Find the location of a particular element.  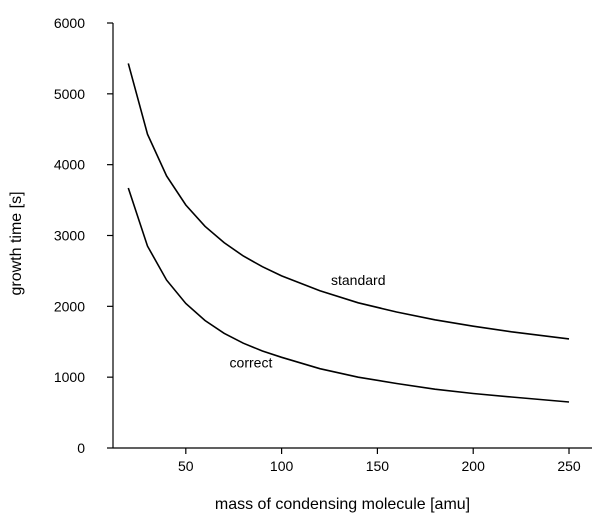

x-tick-label: 150 is located at coordinates (378, 466).